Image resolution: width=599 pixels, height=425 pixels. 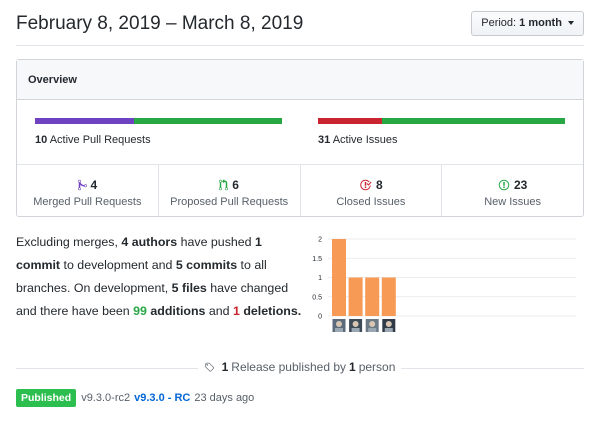 What do you see at coordinates (160, 23) in the screenshot?
I see `period-title: February 8, 2019 – March 8, 2019` at bounding box center [160, 23].